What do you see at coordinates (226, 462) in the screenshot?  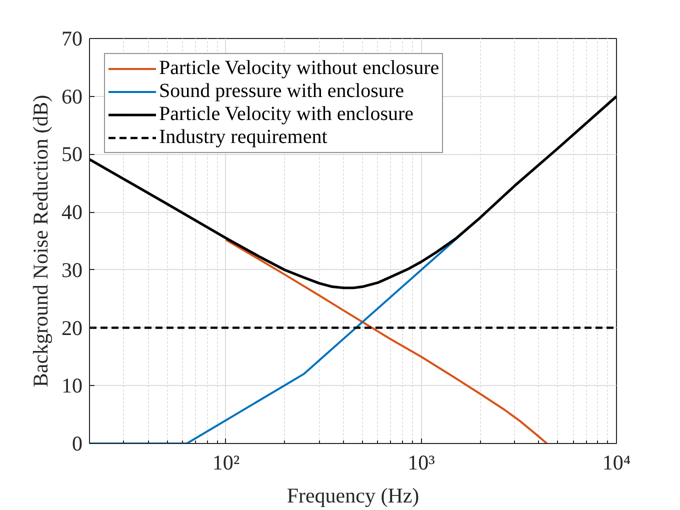 I see `x-tick-label: 10²` at bounding box center [226, 462].